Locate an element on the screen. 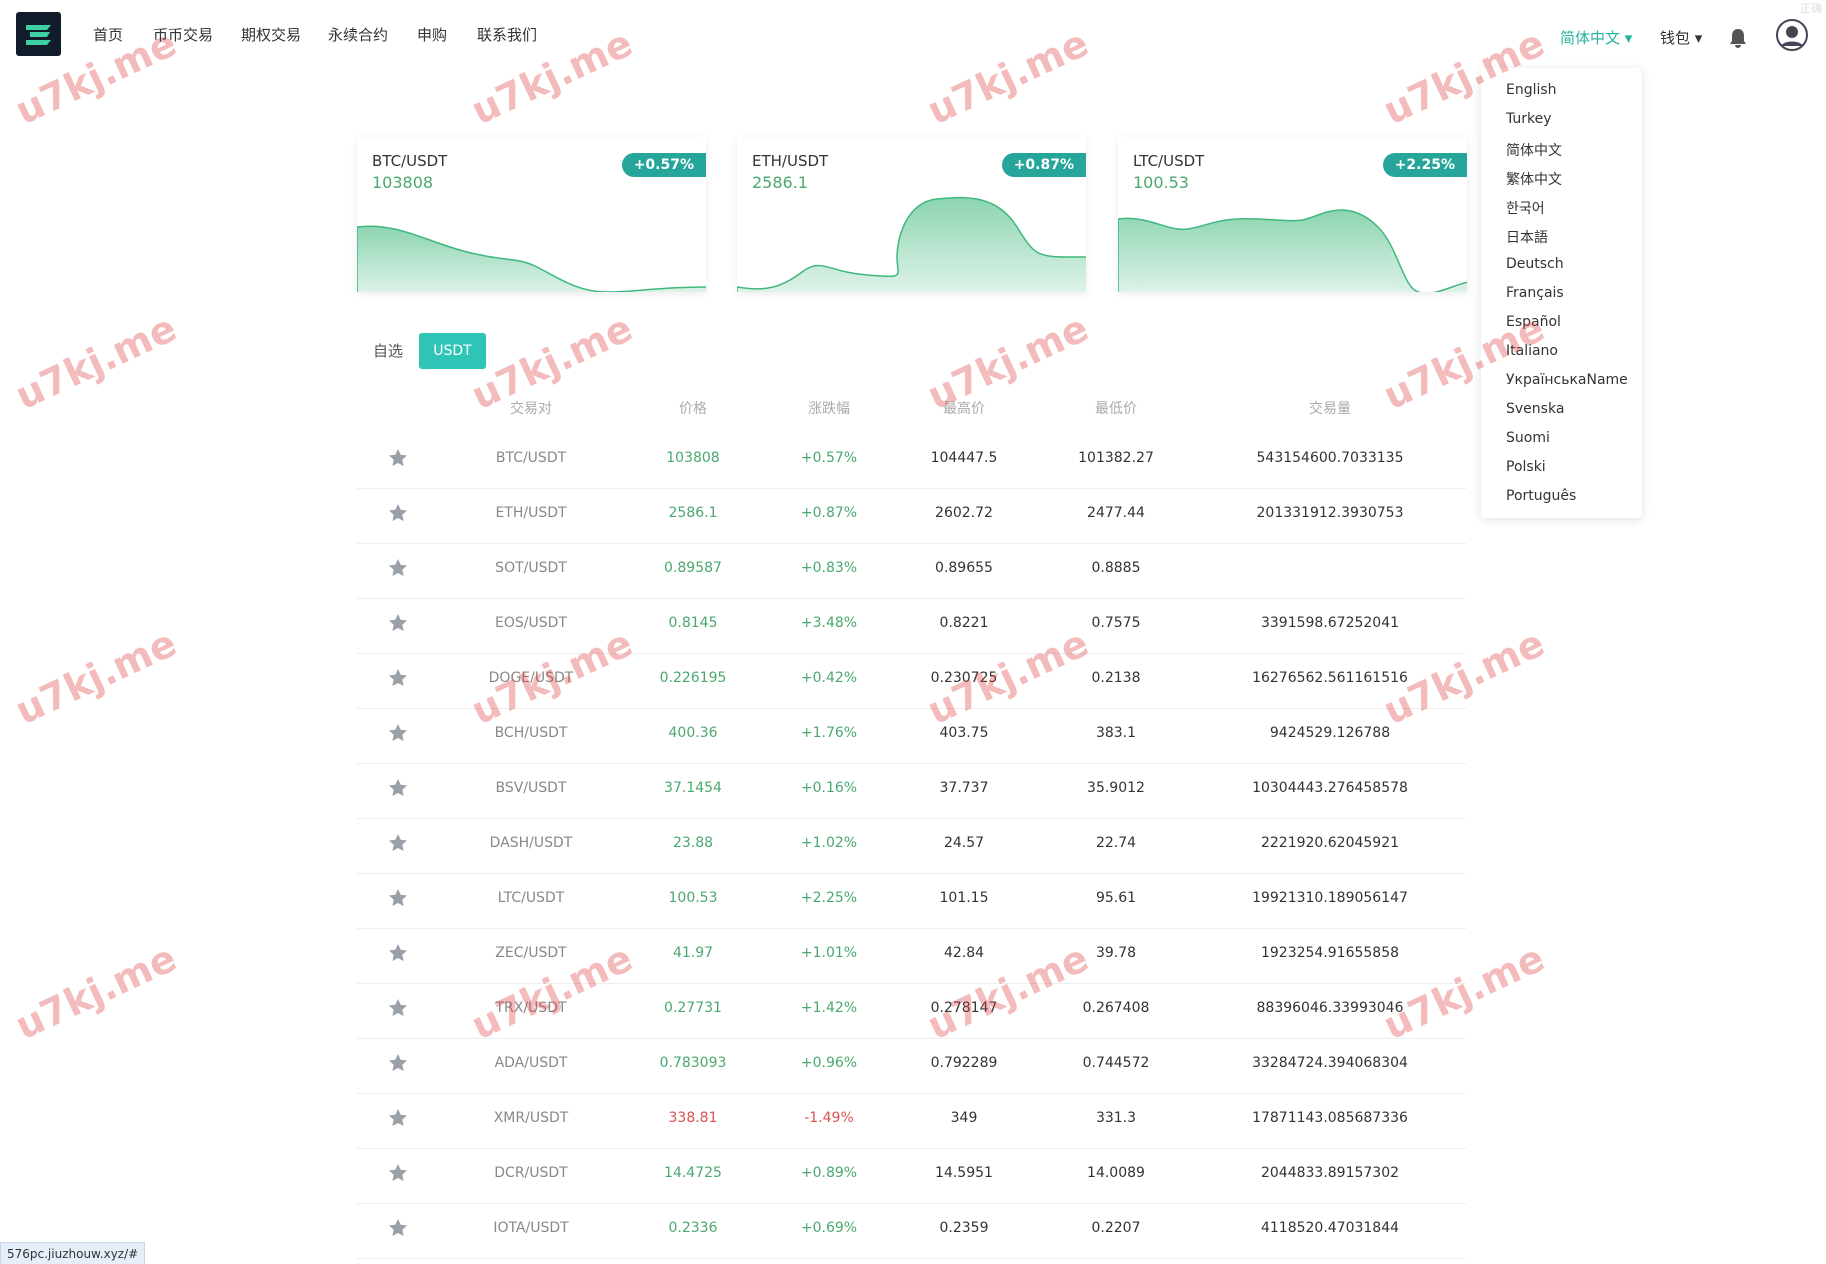  table-cell: +0.57% is located at coordinates (829, 458).